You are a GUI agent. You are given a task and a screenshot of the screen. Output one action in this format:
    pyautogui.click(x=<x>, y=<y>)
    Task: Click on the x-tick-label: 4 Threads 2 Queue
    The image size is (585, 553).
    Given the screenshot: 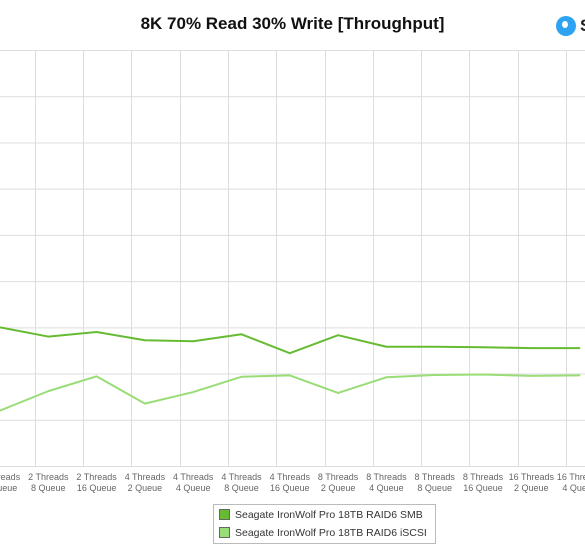 What is the action you would take?
    pyautogui.click(x=145, y=482)
    